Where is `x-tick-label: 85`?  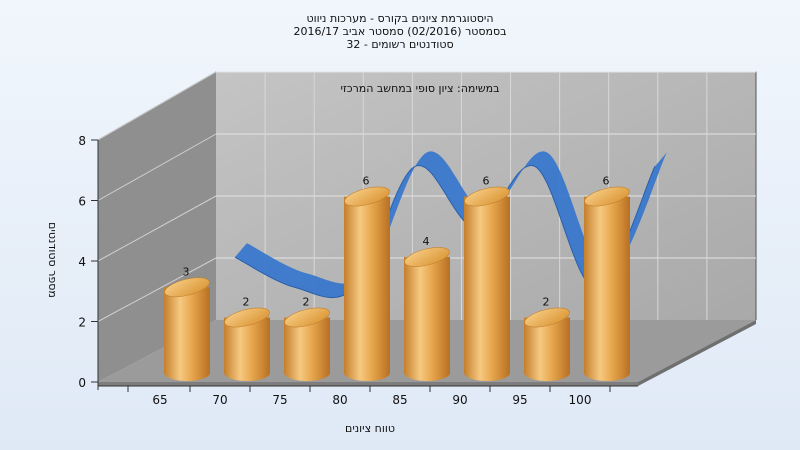
x-tick-label: 85 is located at coordinates (399, 400).